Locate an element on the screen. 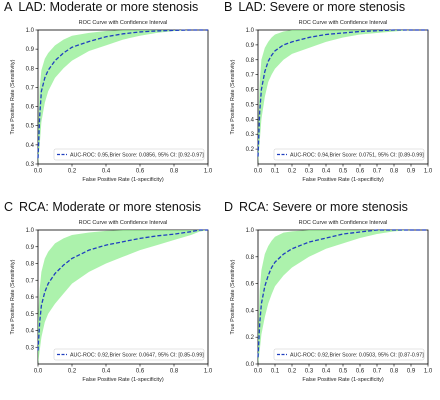 The image size is (440, 400). panel-title: LAD: Severe or more stenosis is located at coordinates (322, 7).